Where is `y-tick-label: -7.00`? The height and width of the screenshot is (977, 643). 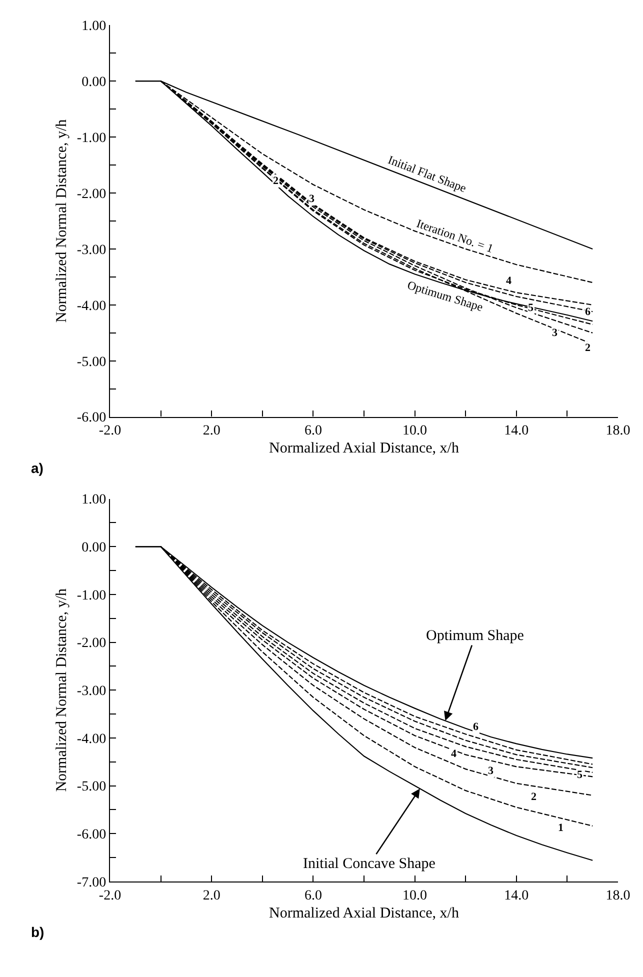 y-tick-label: -7.00 is located at coordinates (91, 882).